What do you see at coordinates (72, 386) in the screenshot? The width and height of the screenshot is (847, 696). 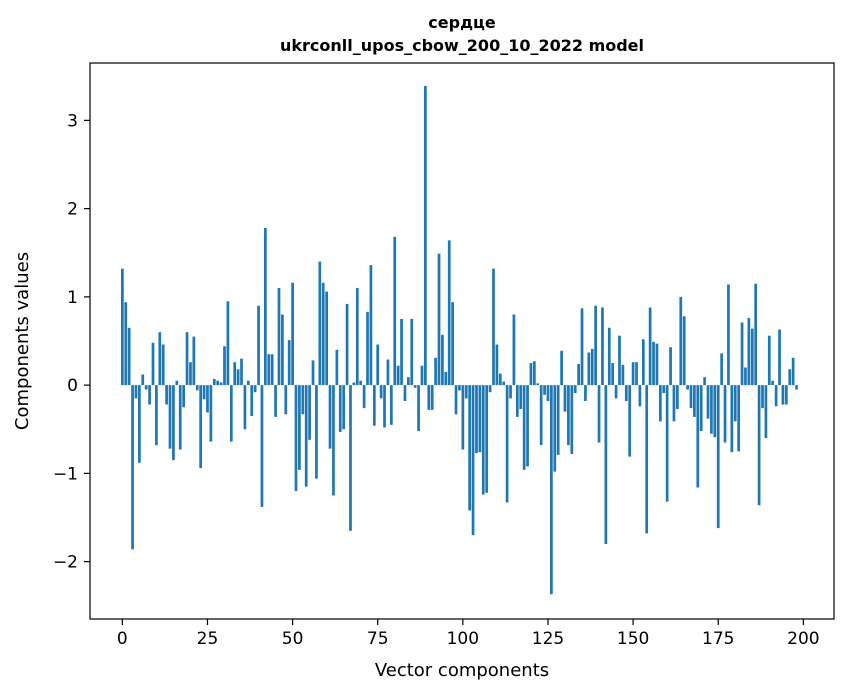 I see `y-tick-label: 0` at bounding box center [72, 386].